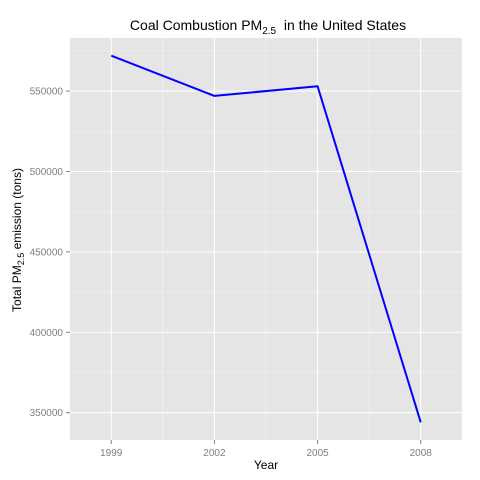 The height and width of the screenshot is (480, 480). I want to click on y-axis-title-subscript: 2.5, so click(21, 259).